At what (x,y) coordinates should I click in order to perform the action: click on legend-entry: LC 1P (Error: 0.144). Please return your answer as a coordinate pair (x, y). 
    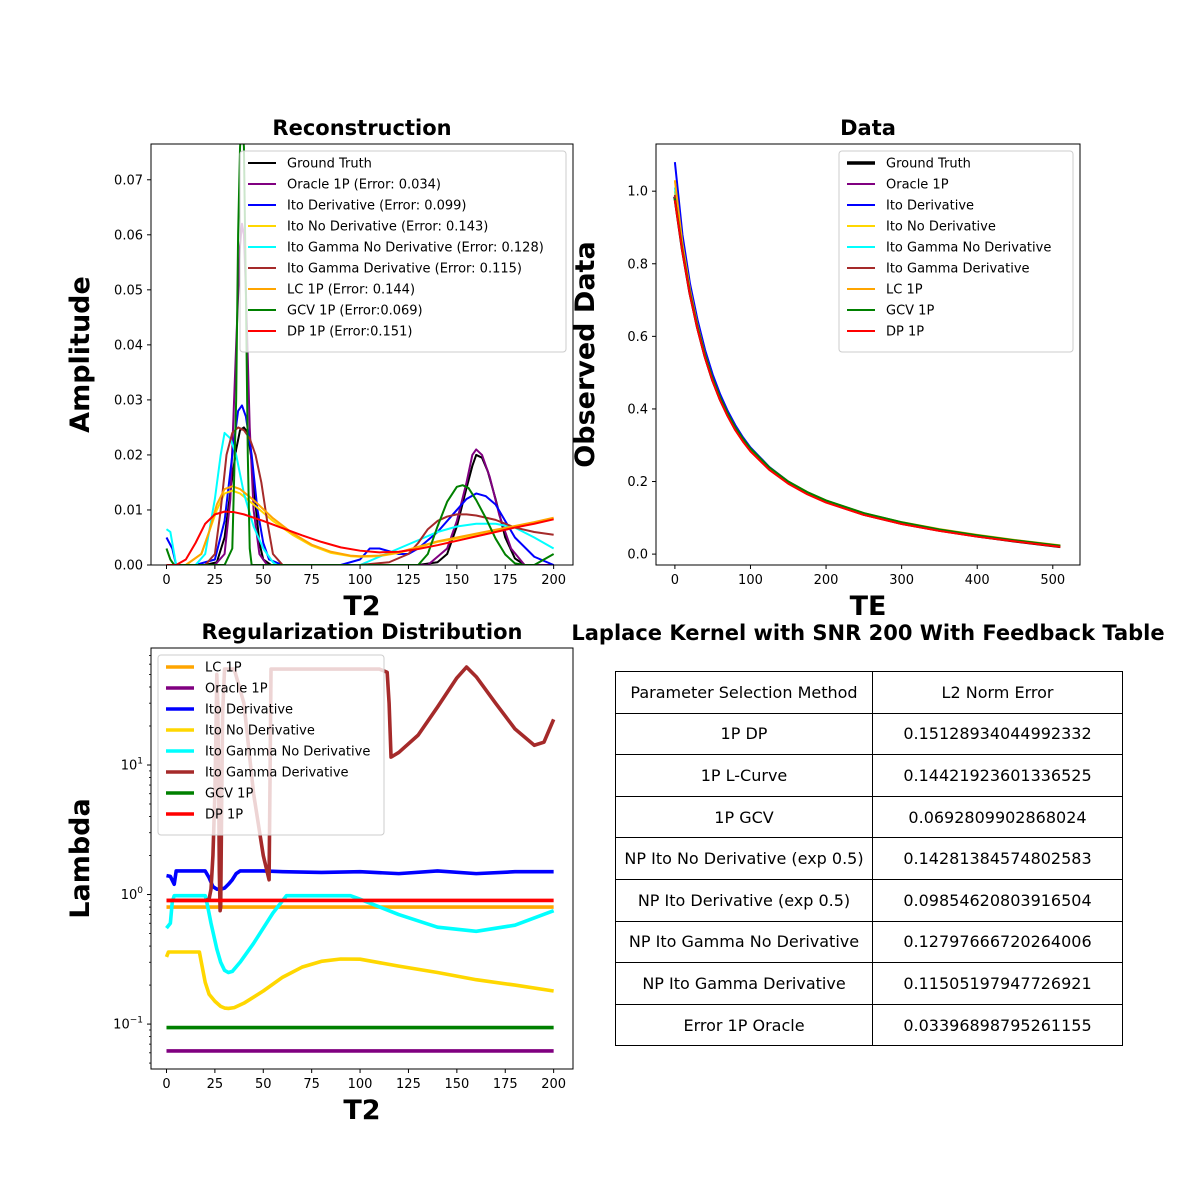
    Looking at the image, I should click on (351, 290).